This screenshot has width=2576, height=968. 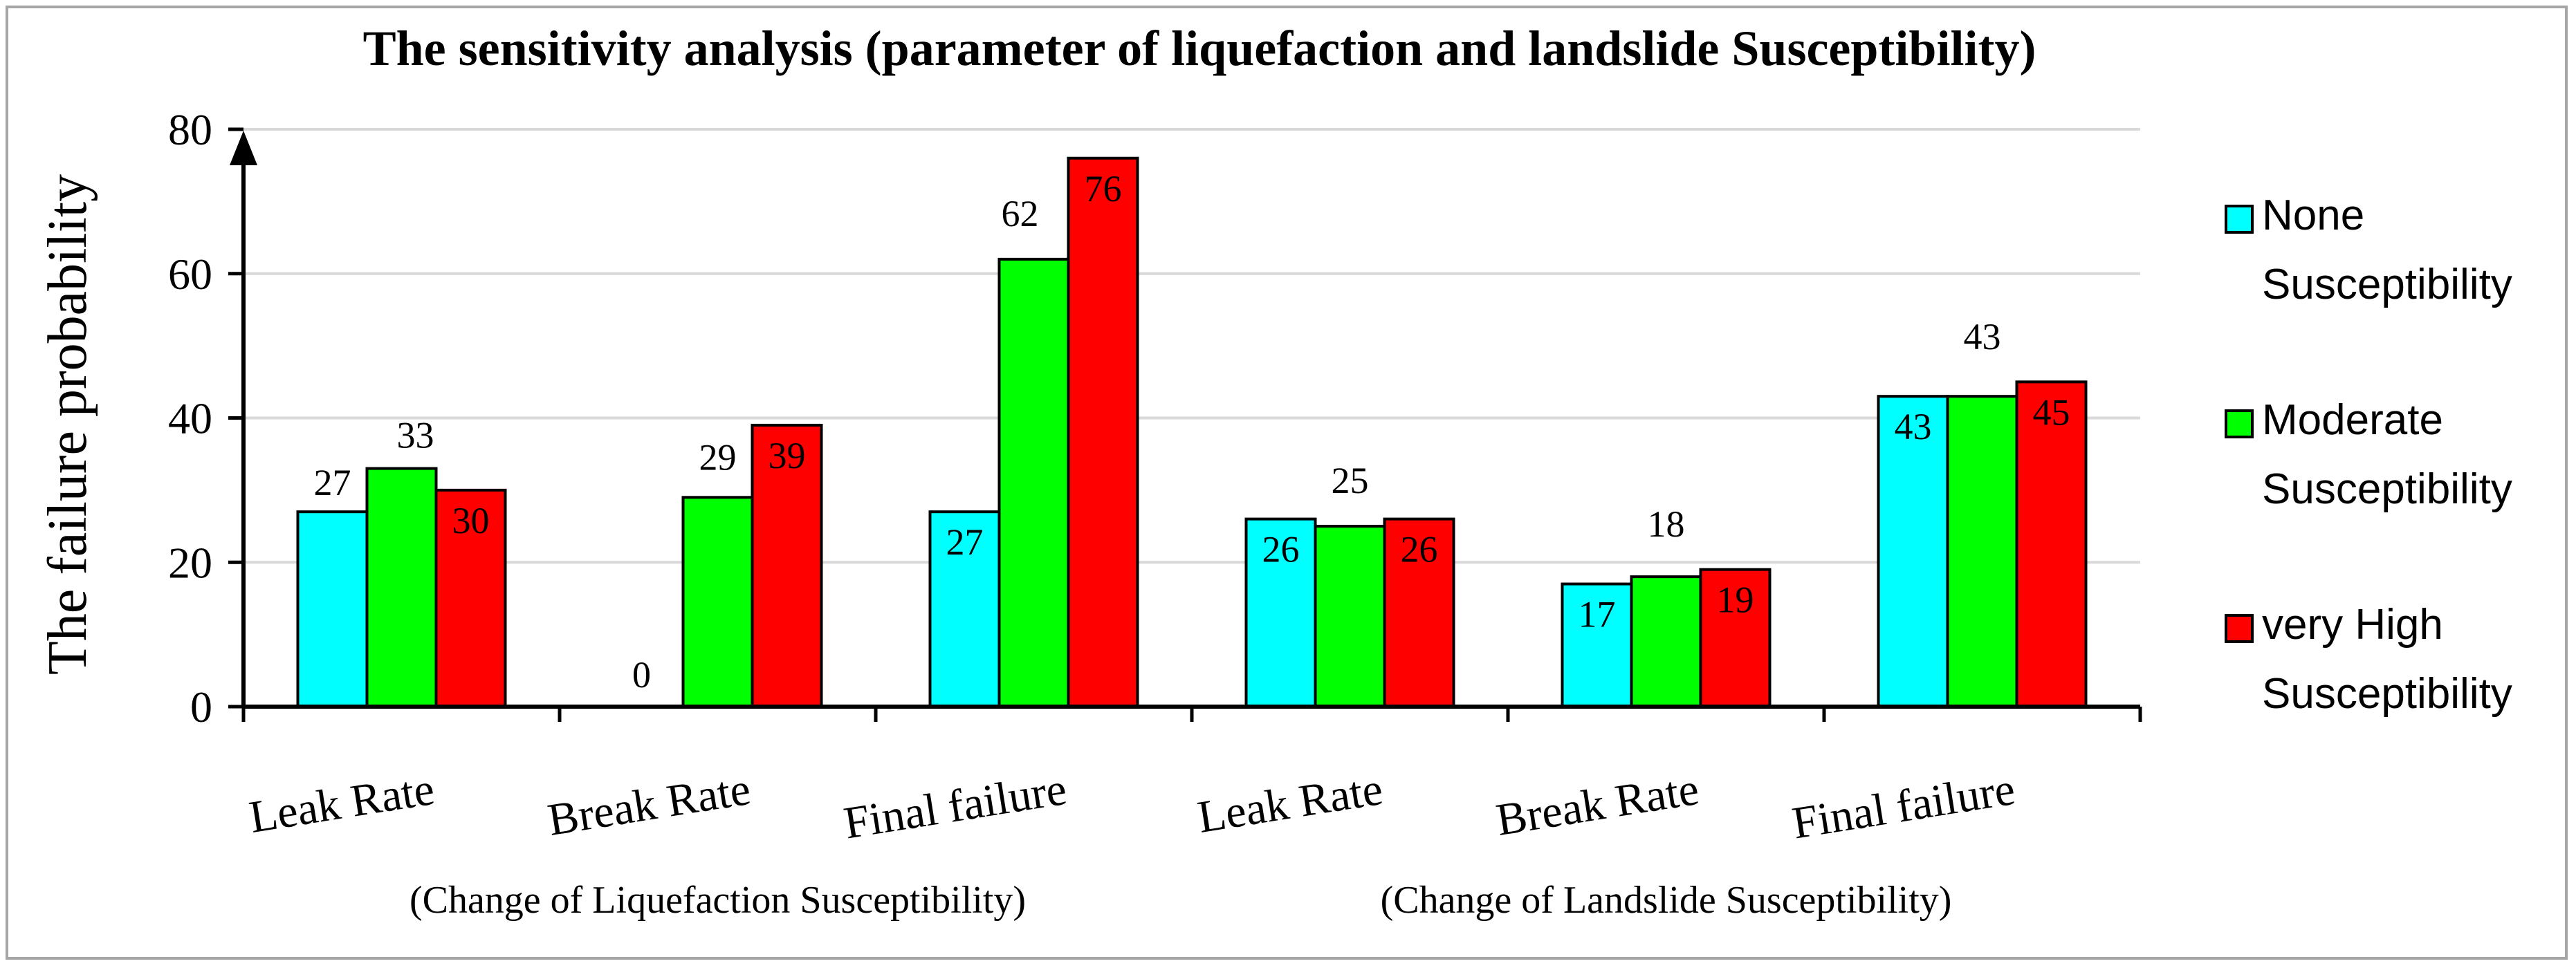 I want to click on data-label-2-4: 25, so click(x=1350, y=480).